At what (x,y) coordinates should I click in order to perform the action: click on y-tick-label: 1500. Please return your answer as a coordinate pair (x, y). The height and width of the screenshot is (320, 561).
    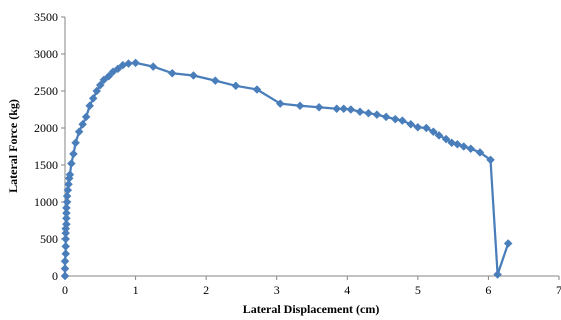
    Looking at the image, I should click on (46, 165).